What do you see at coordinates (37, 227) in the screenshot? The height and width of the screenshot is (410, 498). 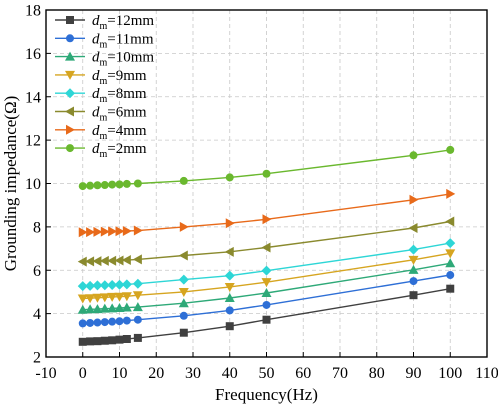 I see `y-tick-label: 8` at bounding box center [37, 227].